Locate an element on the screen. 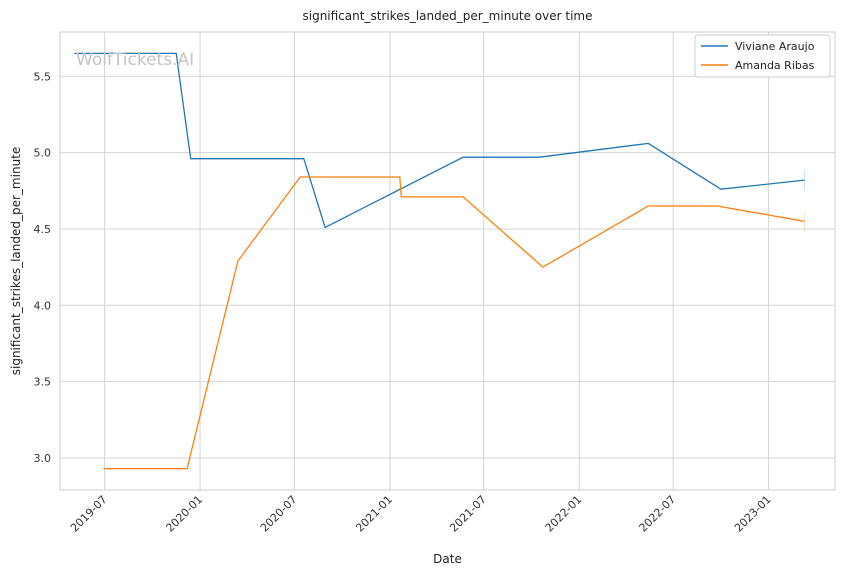 The height and width of the screenshot is (575, 844). y-tick-label: 5.0 is located at coordinates (43, 153).